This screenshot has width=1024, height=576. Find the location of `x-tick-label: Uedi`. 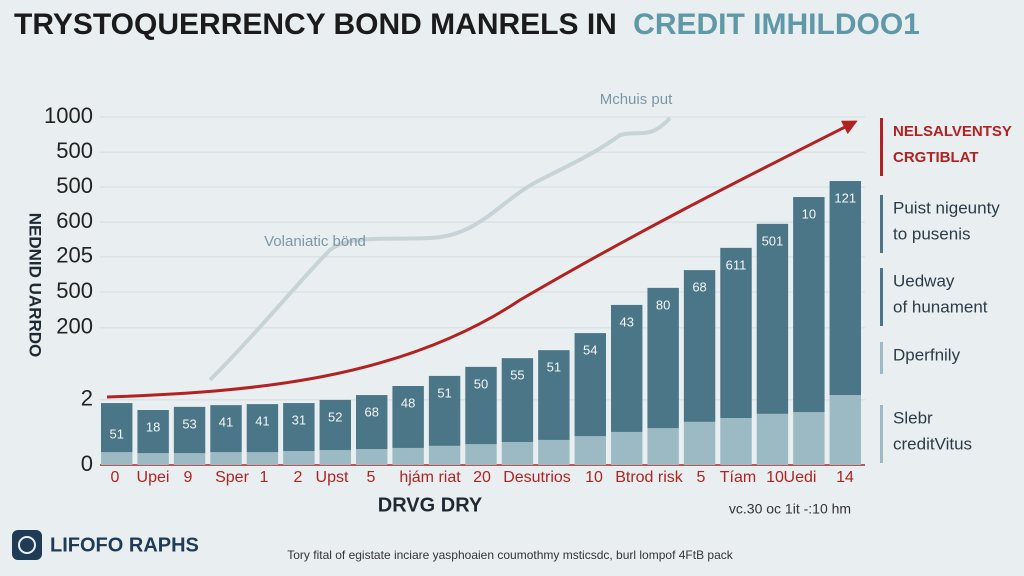

x-tick-label: Uedi is located at coordinates (800, 477).